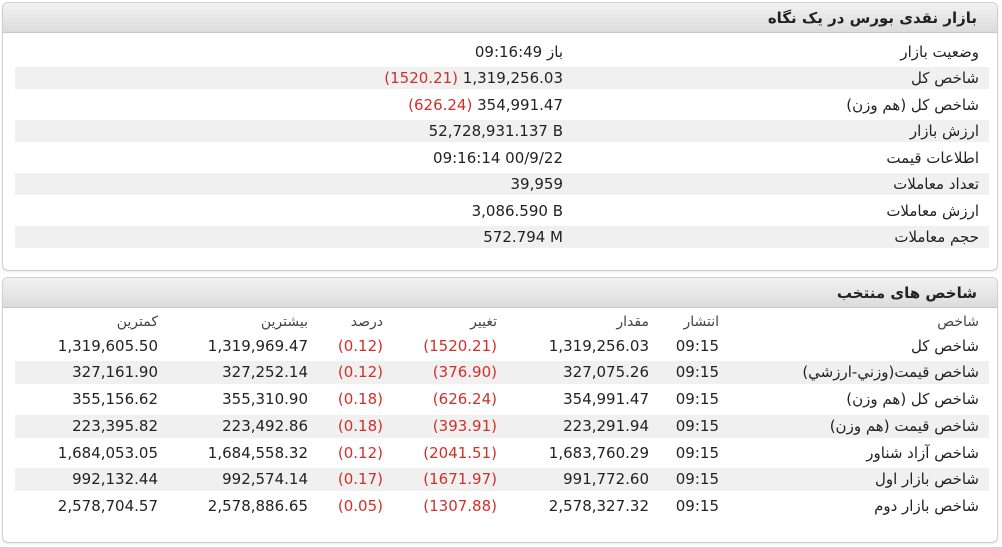 The image size is (1002, 547). What do you see at coordinates (701, 322) in the screenshot?
I see `header-time: انتشار` at bounding box center [701, 322].